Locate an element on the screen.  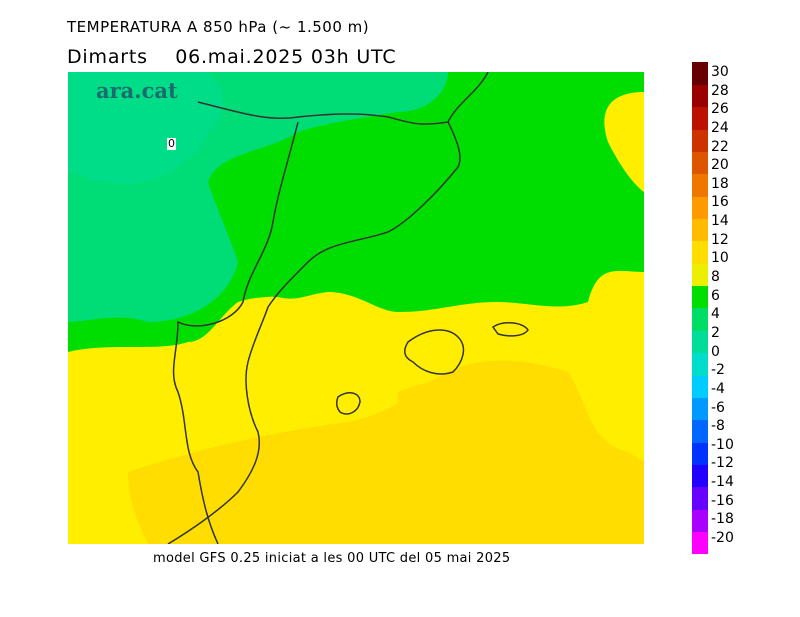
colorbar-tick-label: 0 is located at coordinates (715, 351).